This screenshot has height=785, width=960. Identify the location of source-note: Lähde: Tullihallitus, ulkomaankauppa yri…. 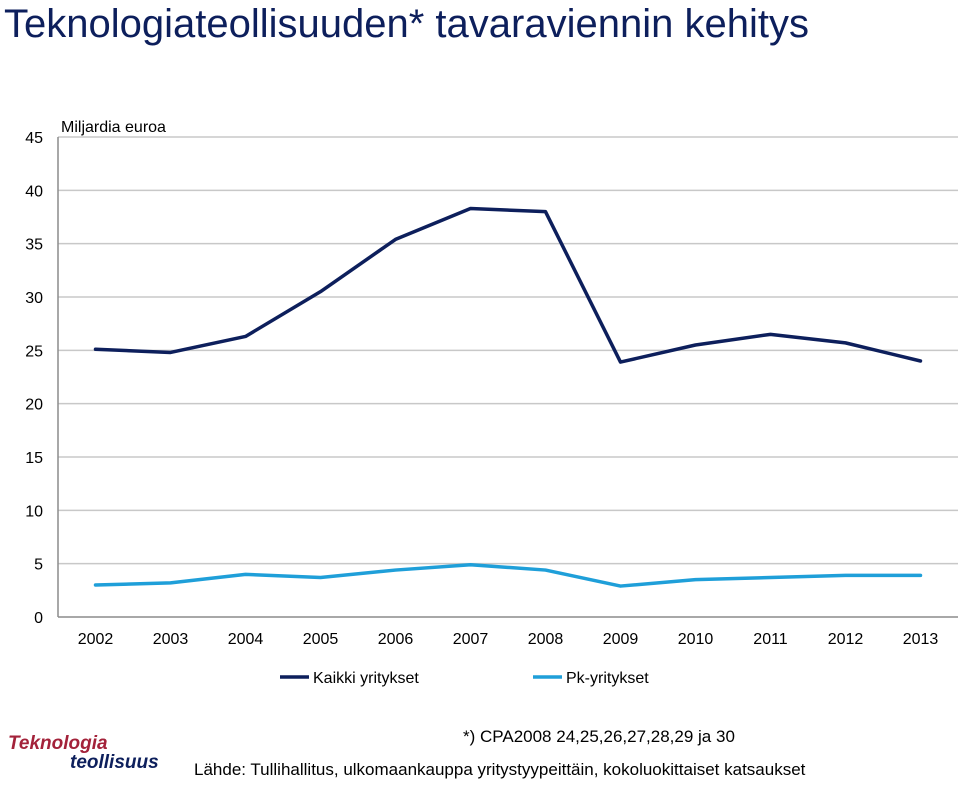
(500, 769).